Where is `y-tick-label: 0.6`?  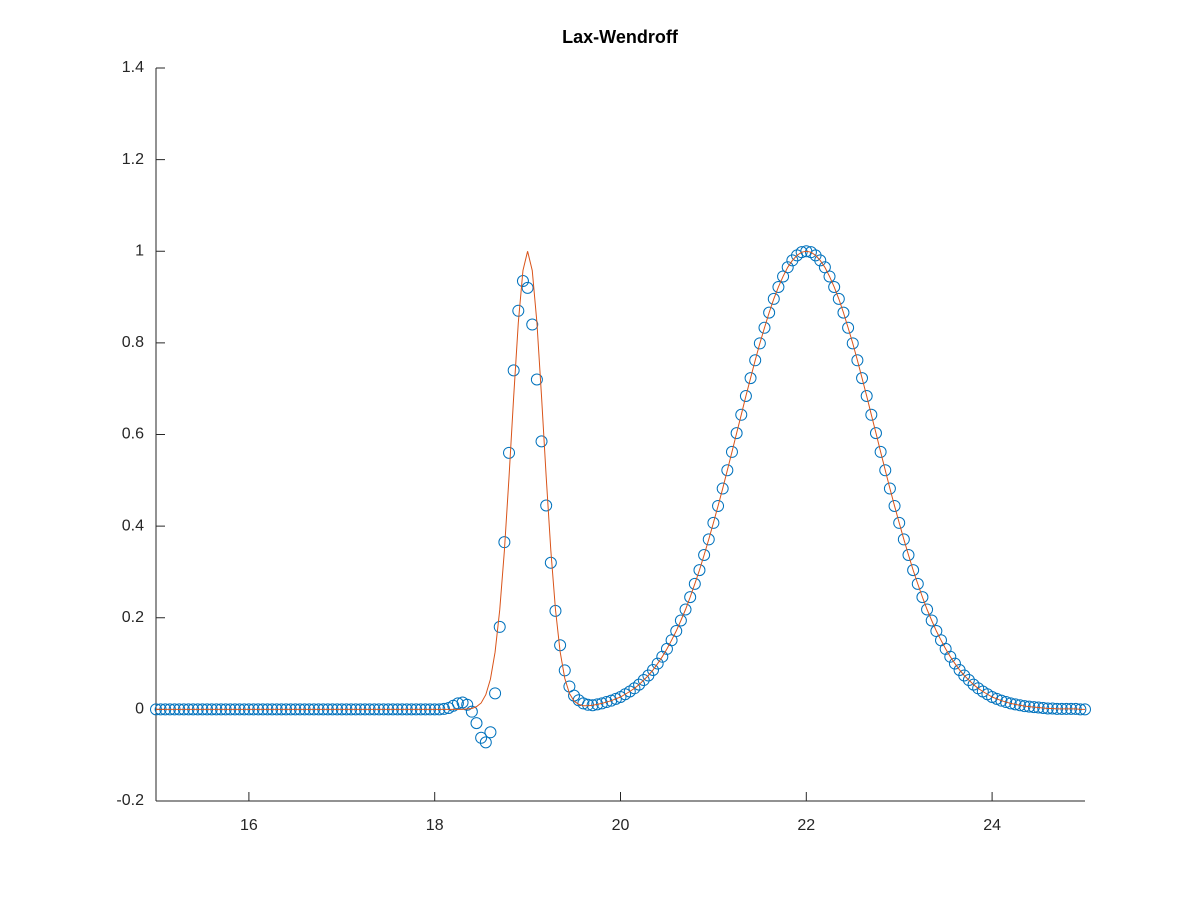 y-tick-label: 0.6 is located at coordinates (133, 434).